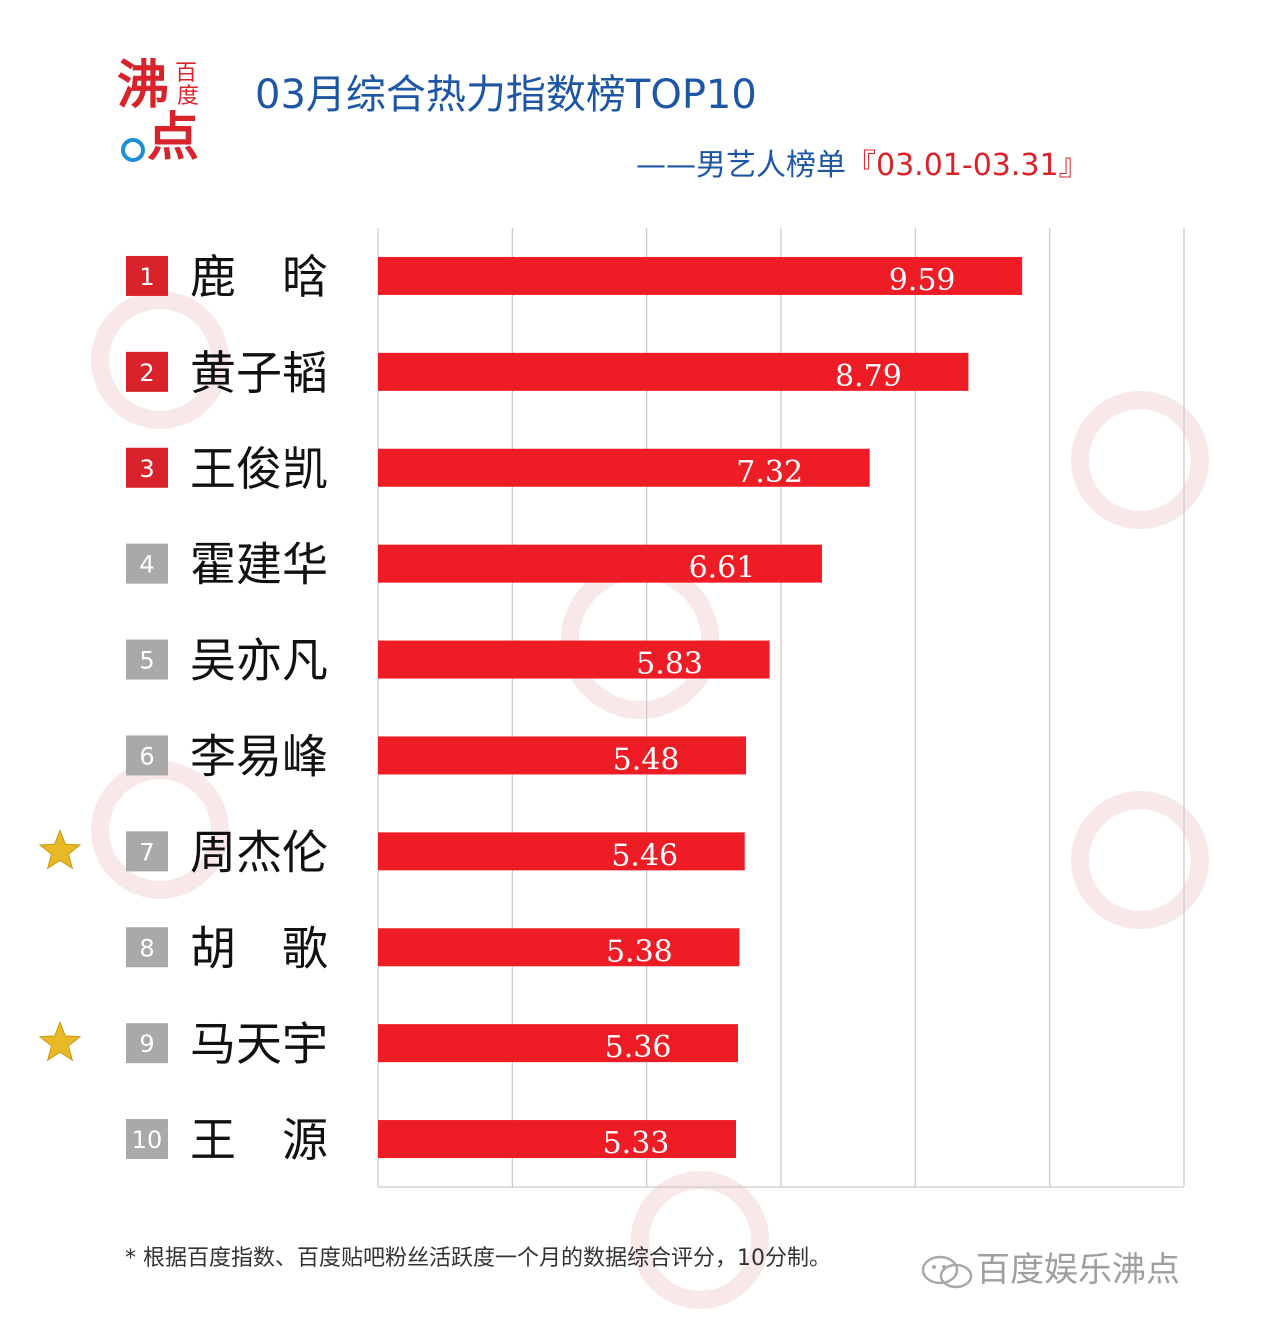 The width and height of the screenshot is (1280, 1331). I want to click on category-label: 黄子韬, so click(259, 373).